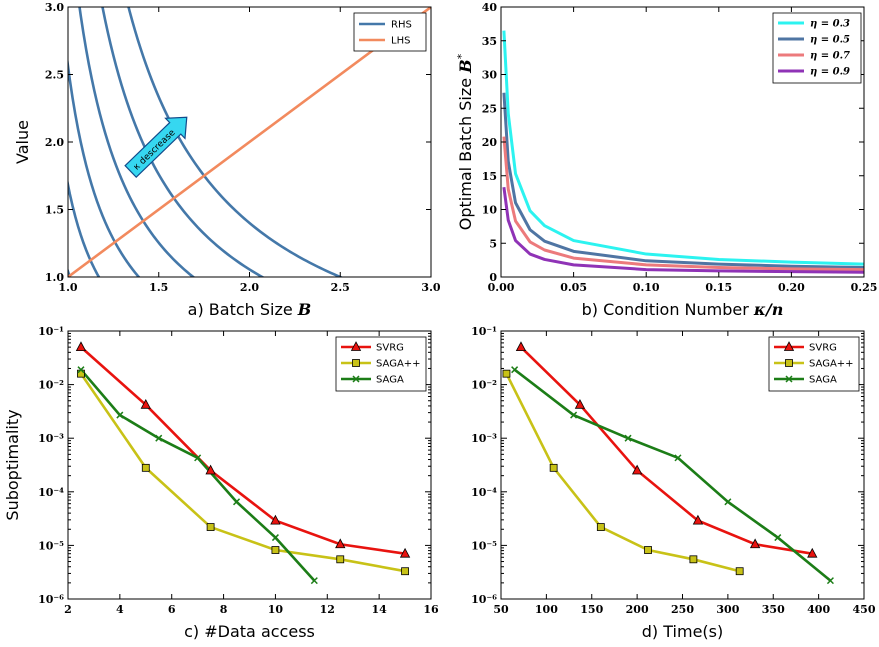  I want to click on legend-a, so click(390, 32).